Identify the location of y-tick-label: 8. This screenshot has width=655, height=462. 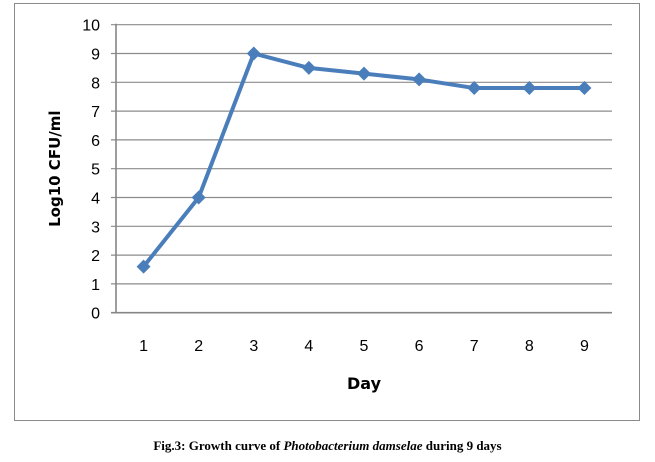
(95, 83).